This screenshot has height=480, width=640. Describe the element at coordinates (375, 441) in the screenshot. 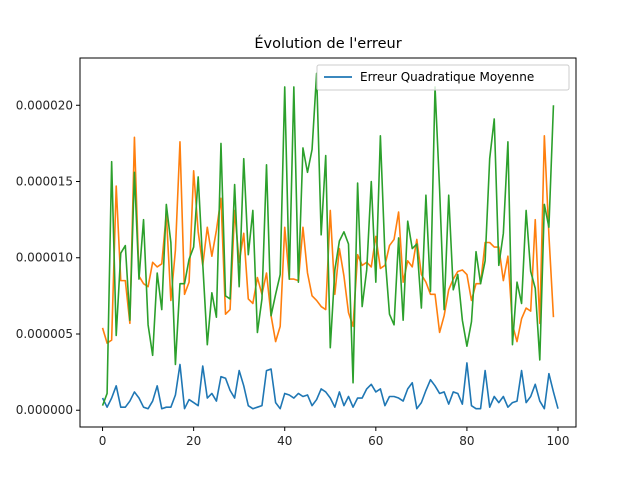

I see `x-tick-label: 60` at that location.